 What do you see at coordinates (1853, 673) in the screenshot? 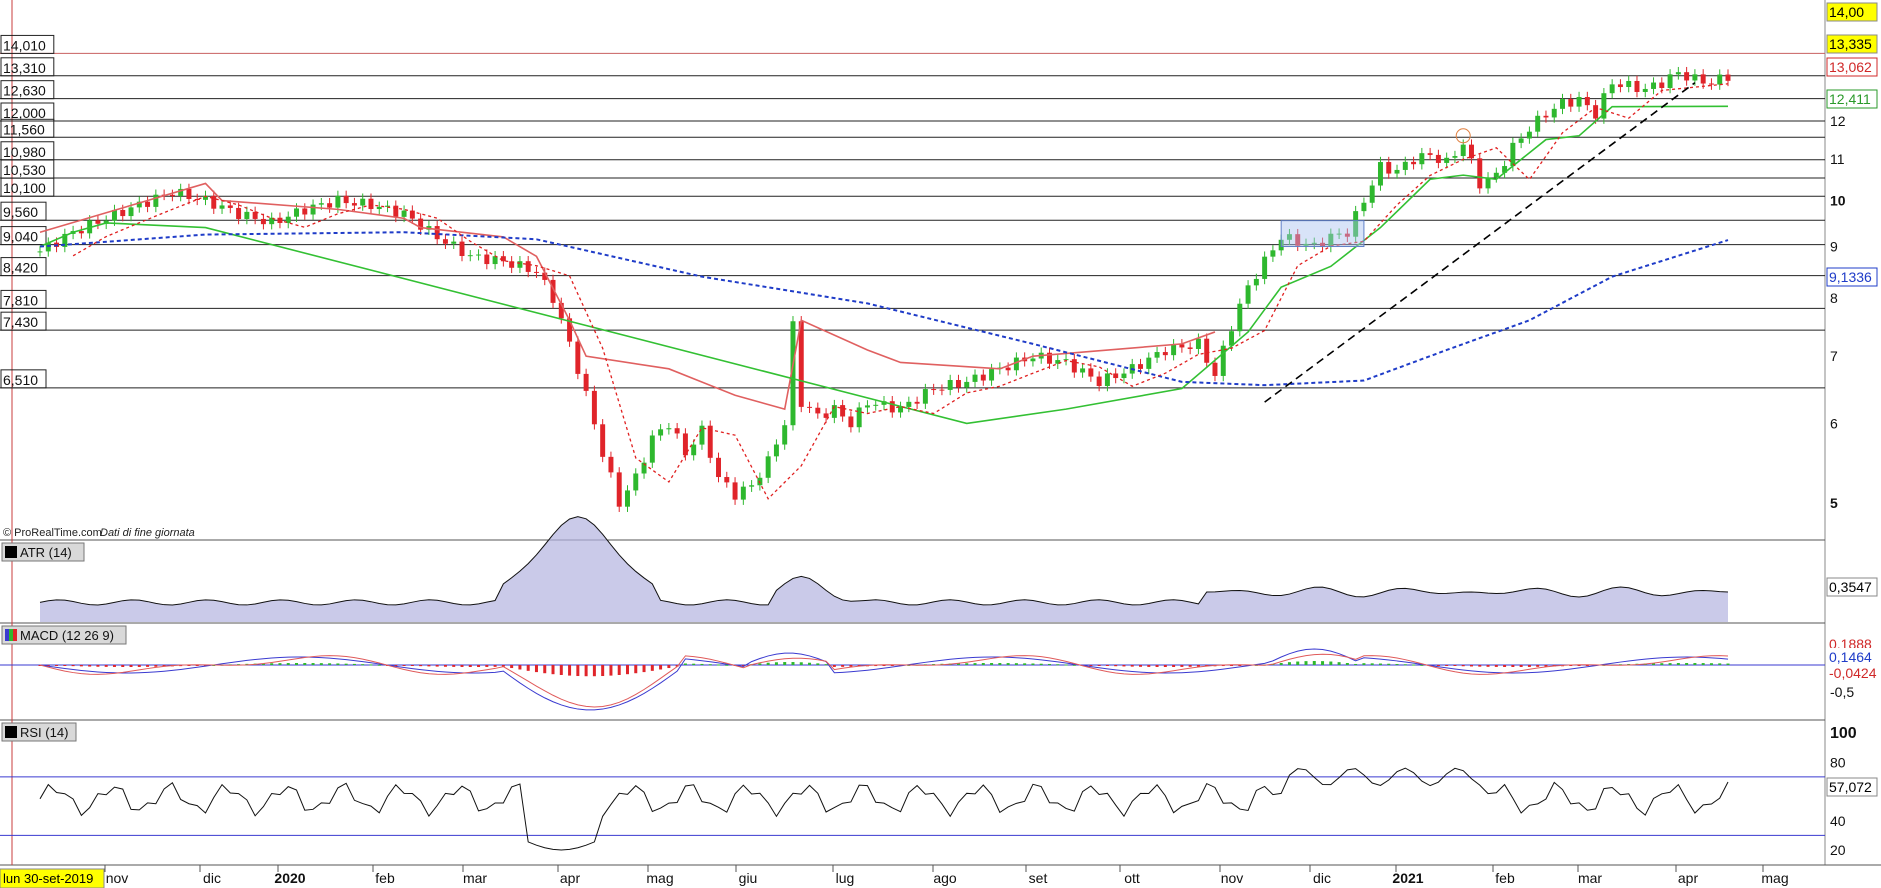
I see `macd-value-3: -0,0424` at bounding box center [1853, 673].